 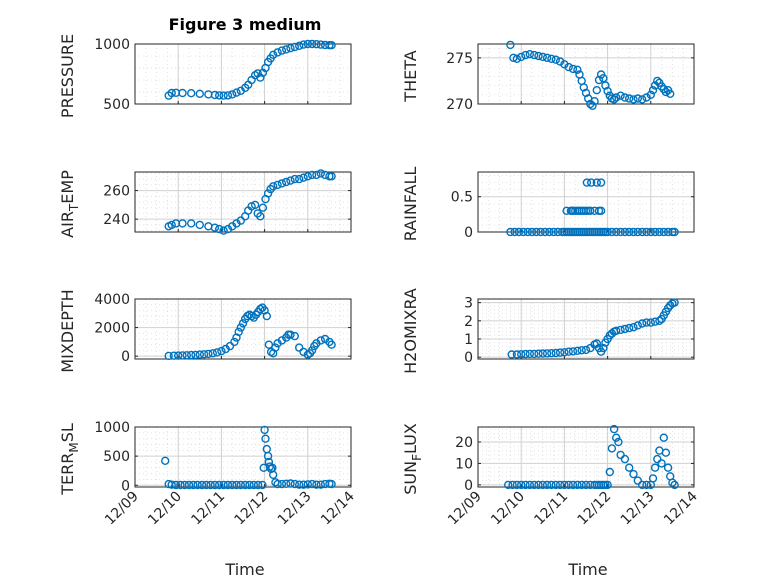 I want to click on y-tick-label: 0.5, so click(x=462, y=198).